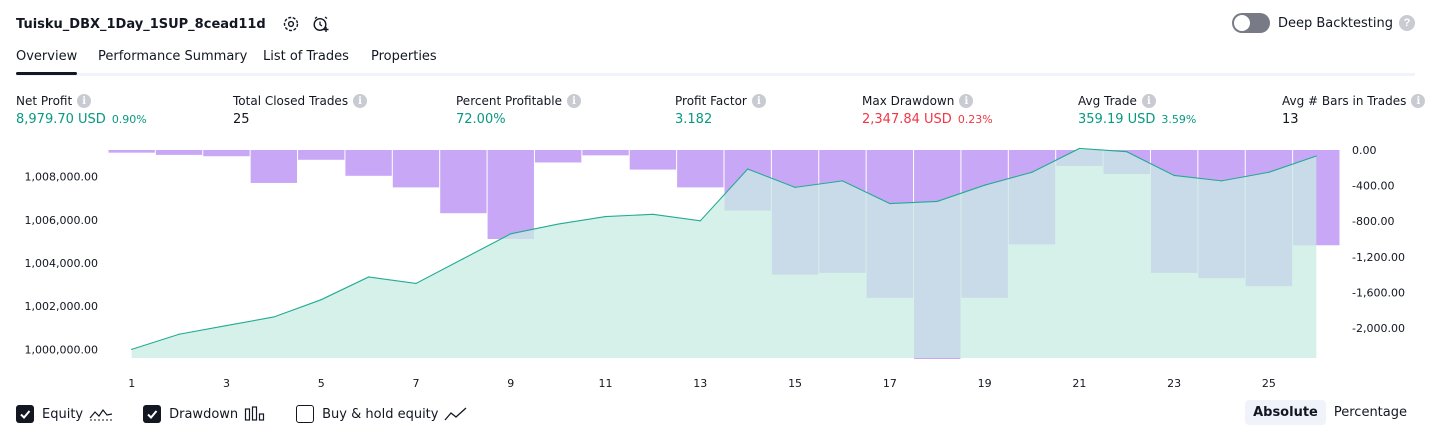 Image resolution: width=1431 pixels, height=438 pixels. Describe the element at coordinates (1407, 23) in the screenshot. I see `help-icon: ?` at that location.